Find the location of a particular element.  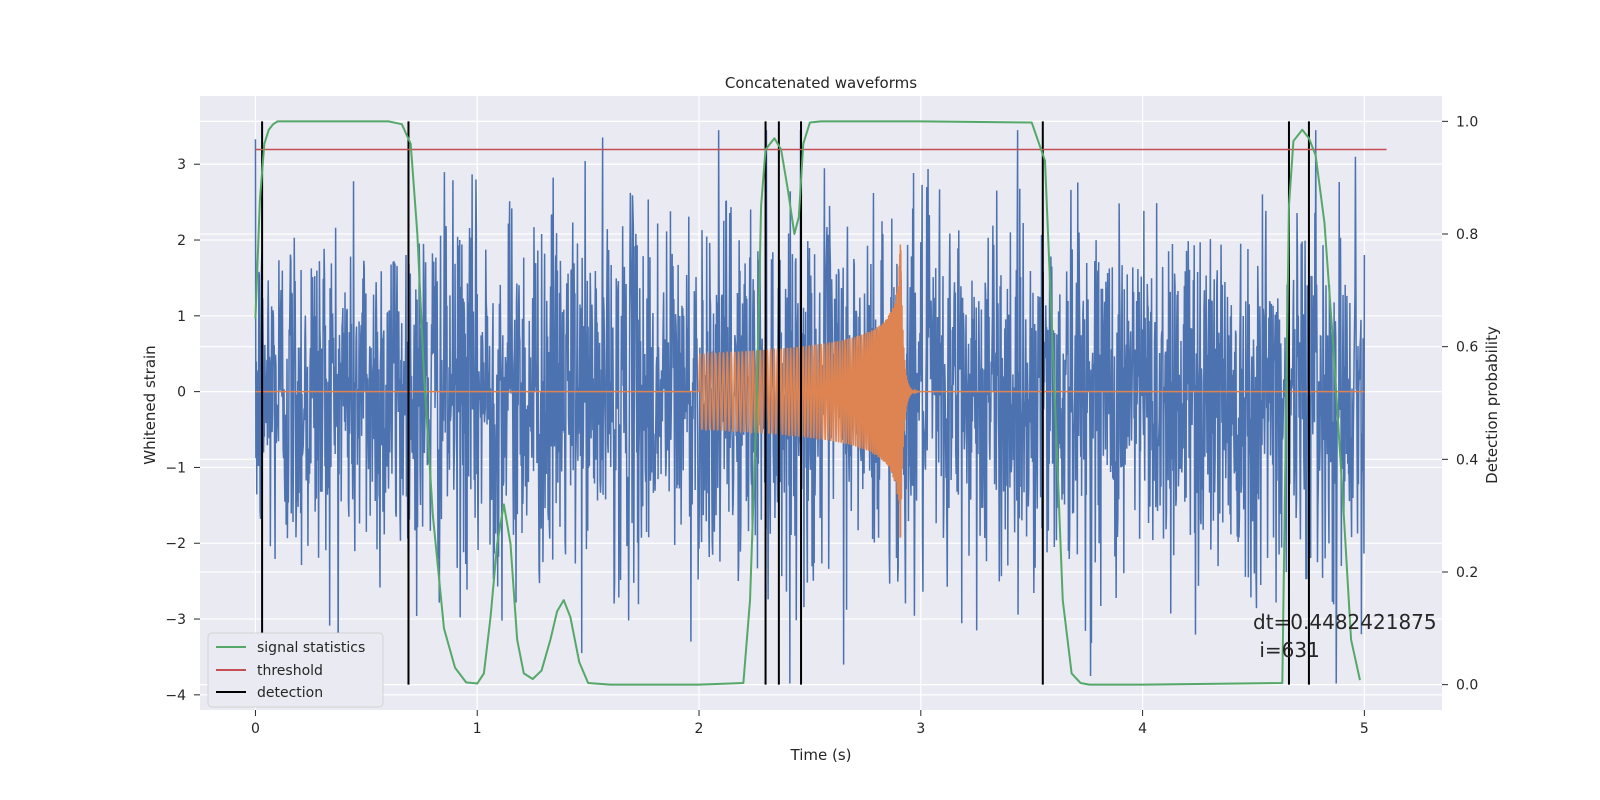

tick-label-right: 0.6 is located at coordinates (1467, 348).